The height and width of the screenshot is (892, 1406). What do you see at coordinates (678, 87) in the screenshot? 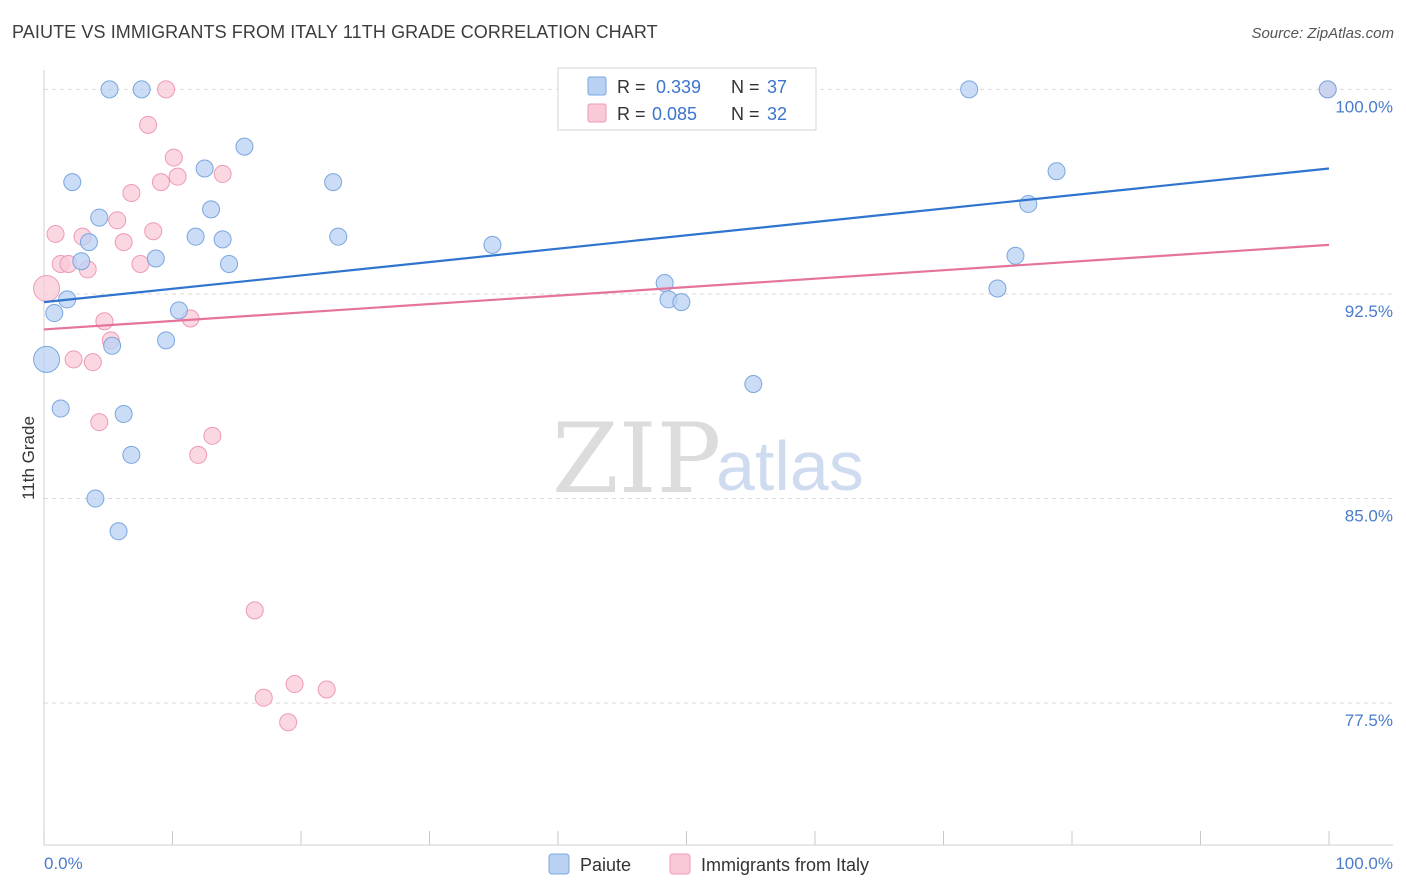
I see `legend-r-value-paiute: 0.339` at bounding box center [678, 87].